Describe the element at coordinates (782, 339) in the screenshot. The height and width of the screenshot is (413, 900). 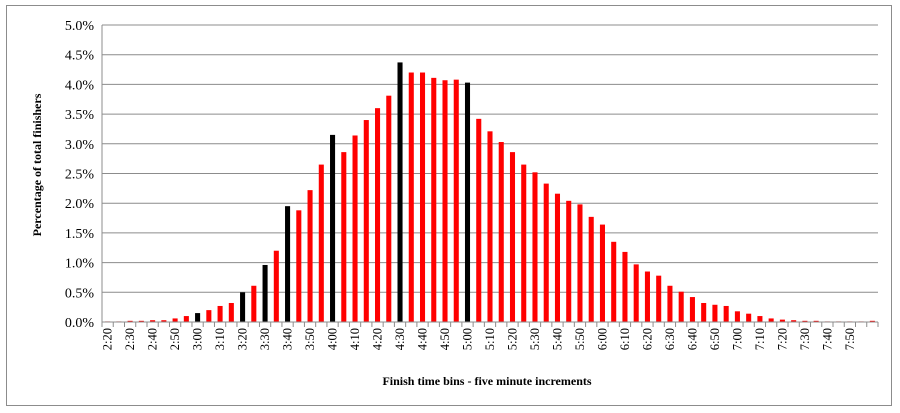
I see `x-tick-label: 7:20` at that location.